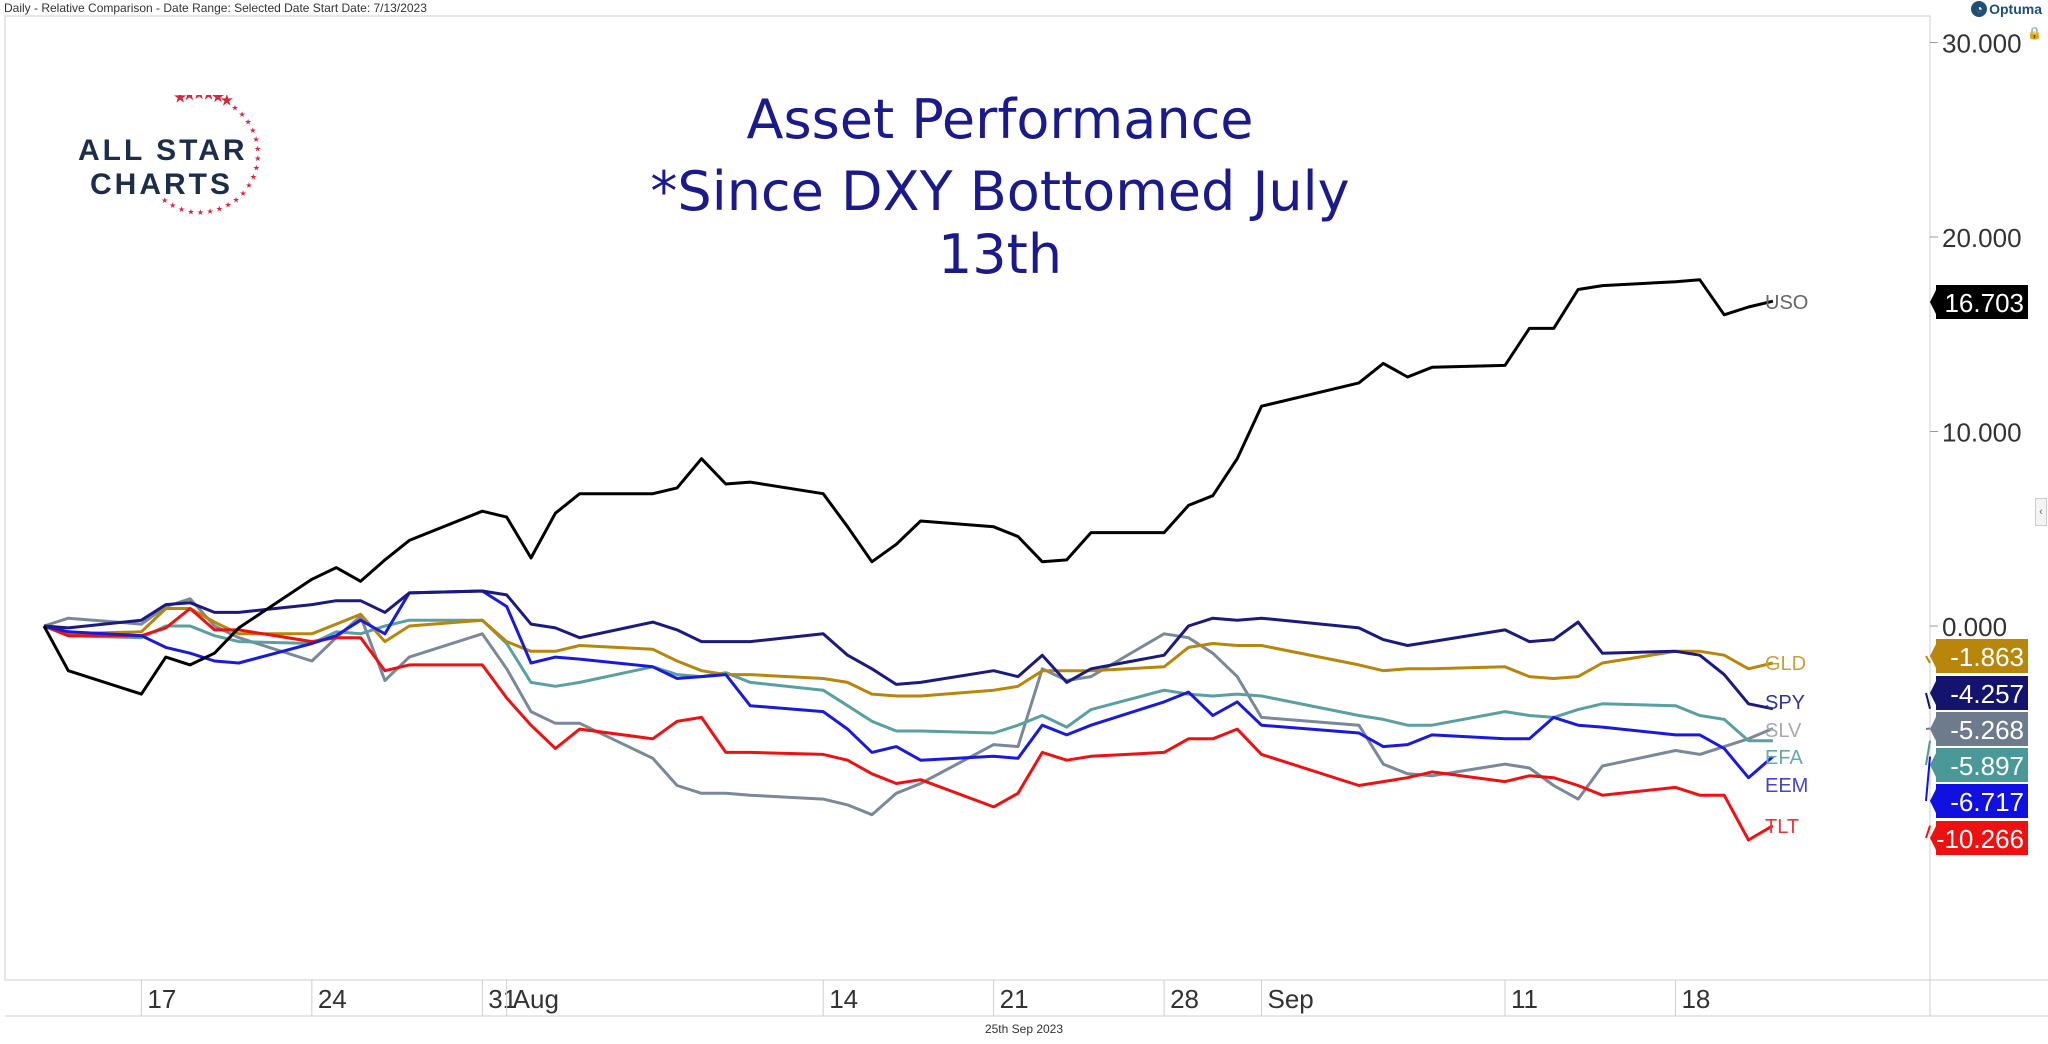 The image size is (2048, 1044). What do you see at coordinates (843, 999) in the screenshot?
I see `x-tick-label: 14` at bounding box center [843, 999].